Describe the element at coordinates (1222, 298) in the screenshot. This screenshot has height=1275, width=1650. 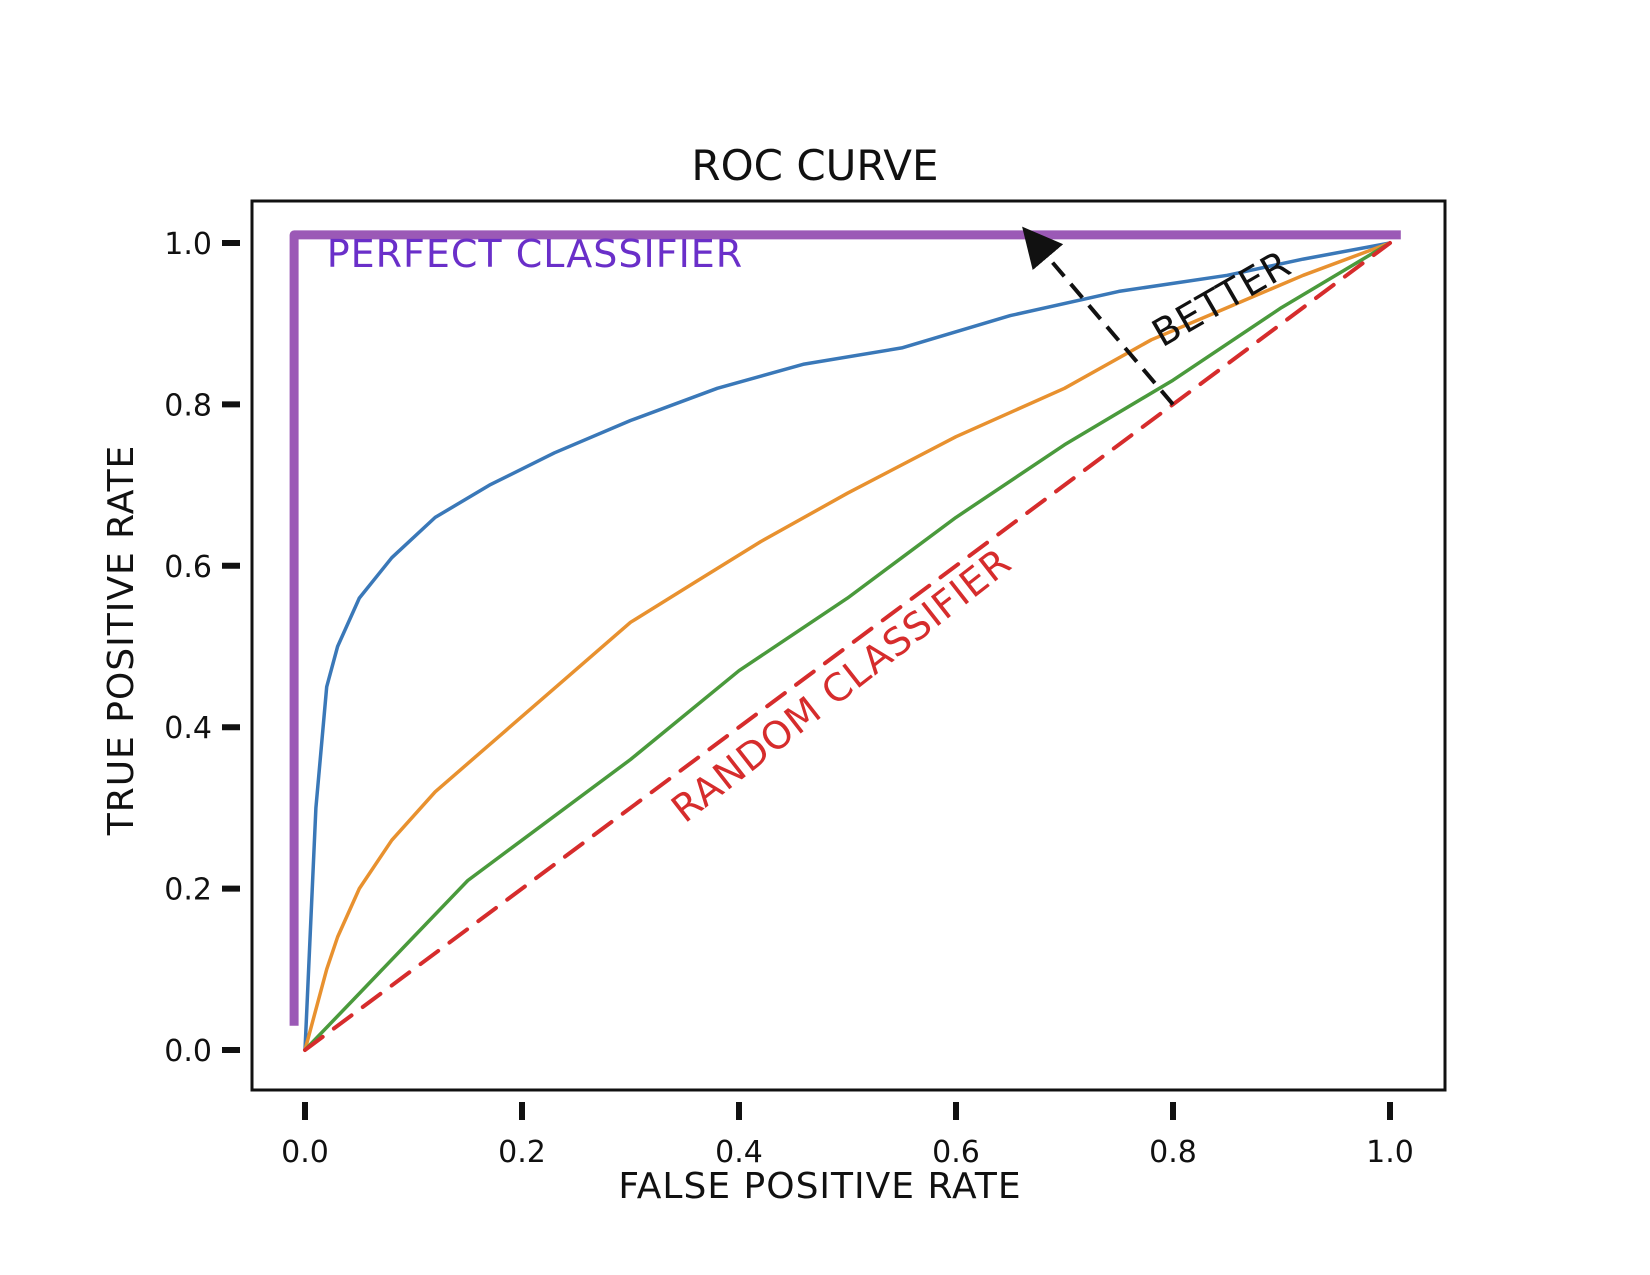
I see `annotation-2: BETTER` at that location.